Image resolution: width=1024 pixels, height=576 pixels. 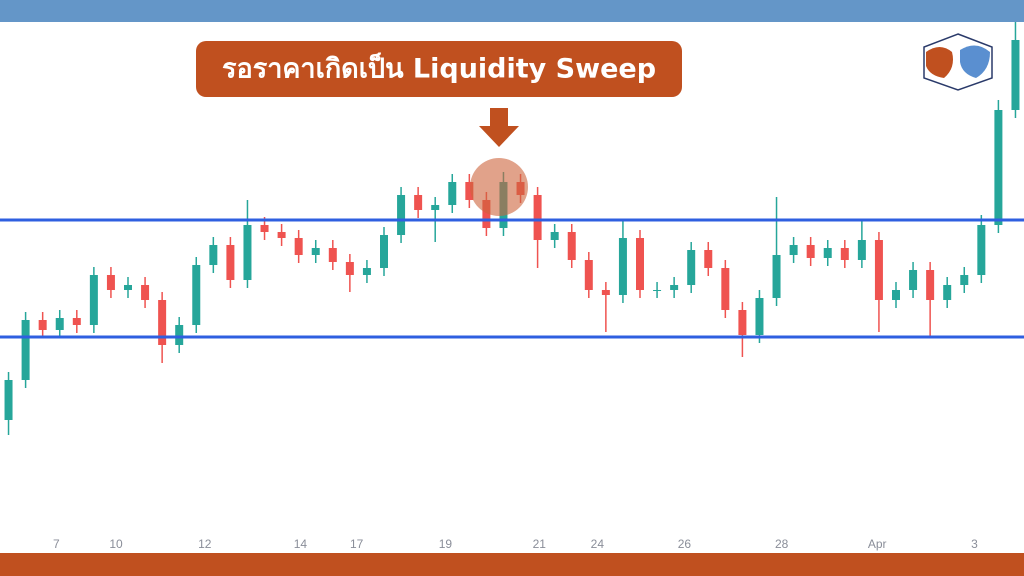 What do you see at coordinates (958, 62) in the screenshot?
I see `logo` at bounding box center [958, 62].